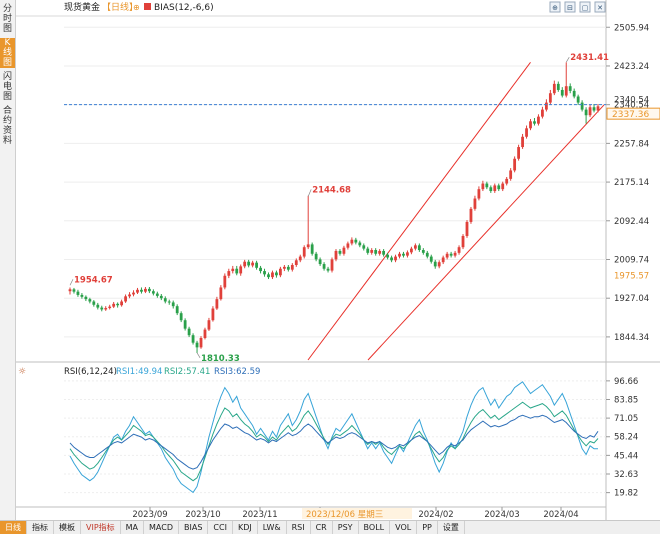 This screenshot has width=660, height=534. Describe the element at coordinates (626, 494) in the screenshot. I see `rsi-tick-label: 19.82` at that location.